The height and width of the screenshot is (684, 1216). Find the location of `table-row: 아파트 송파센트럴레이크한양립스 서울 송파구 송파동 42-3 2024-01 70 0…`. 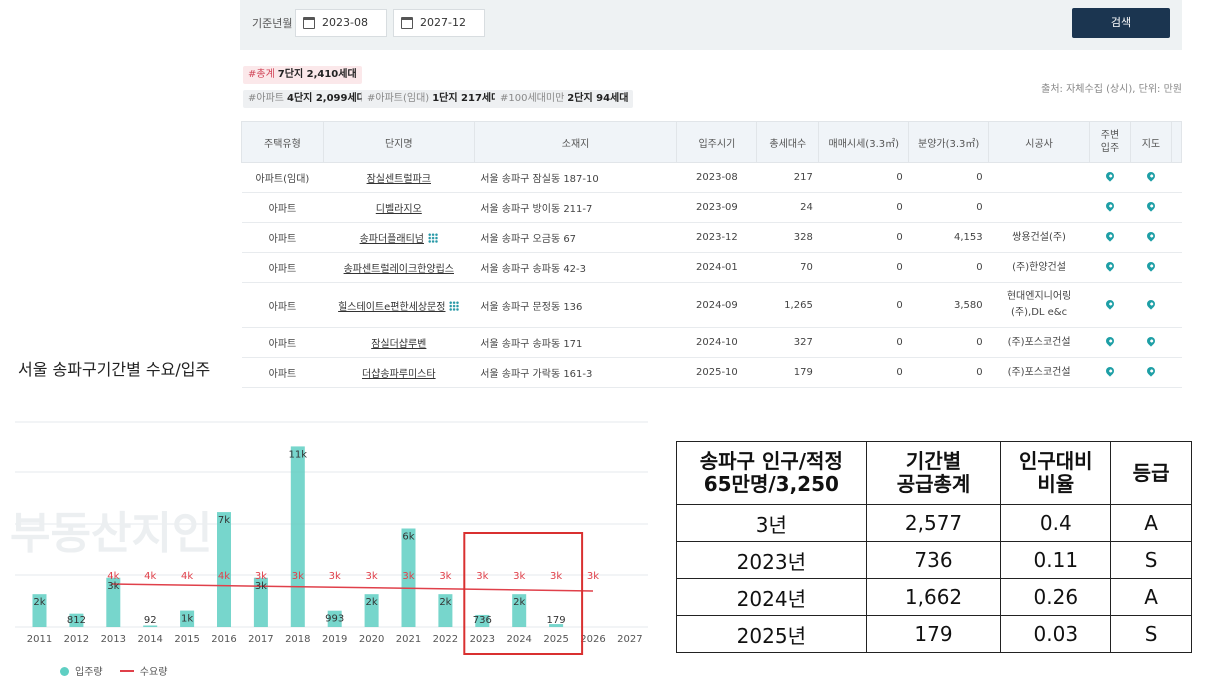

table-row: 아파트 송파센트럴레이크한양립스 서울 송파구 송파동 42-3 2024-01 70 0… is located at coordinates (711, 267).